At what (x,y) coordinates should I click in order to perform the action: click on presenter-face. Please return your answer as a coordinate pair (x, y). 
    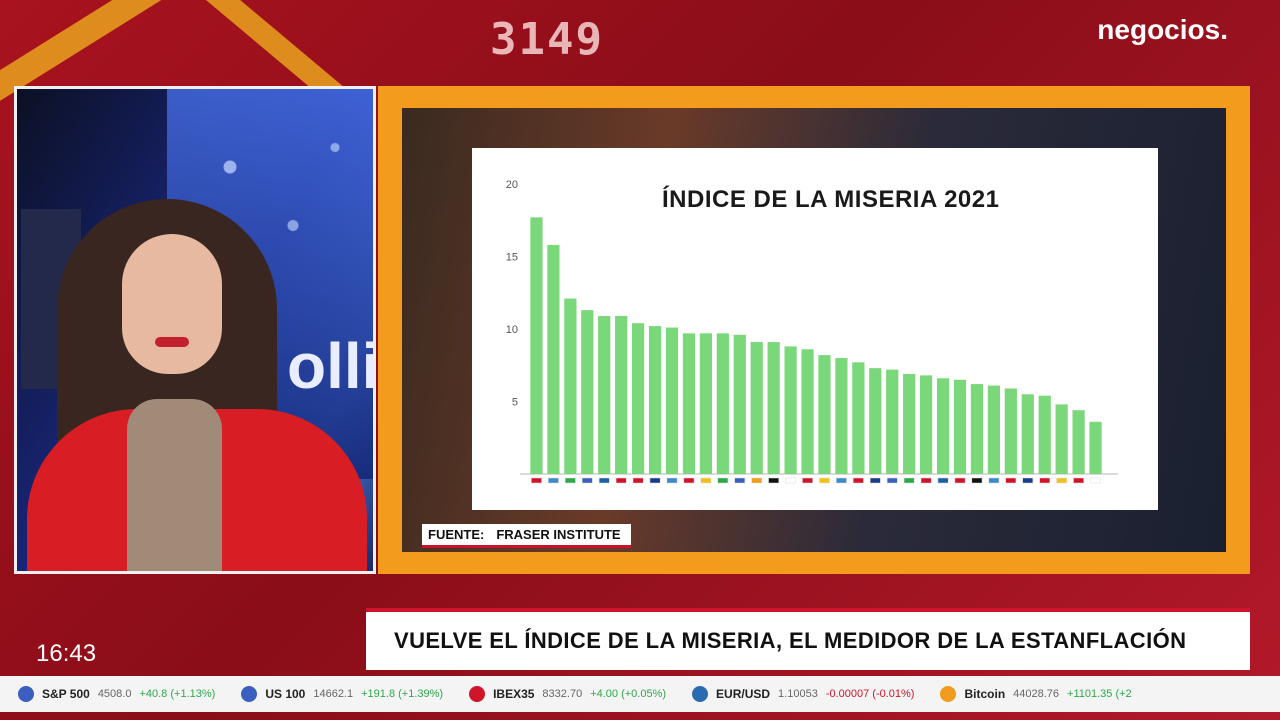
    Looking at the image, I should click on (172, 304).